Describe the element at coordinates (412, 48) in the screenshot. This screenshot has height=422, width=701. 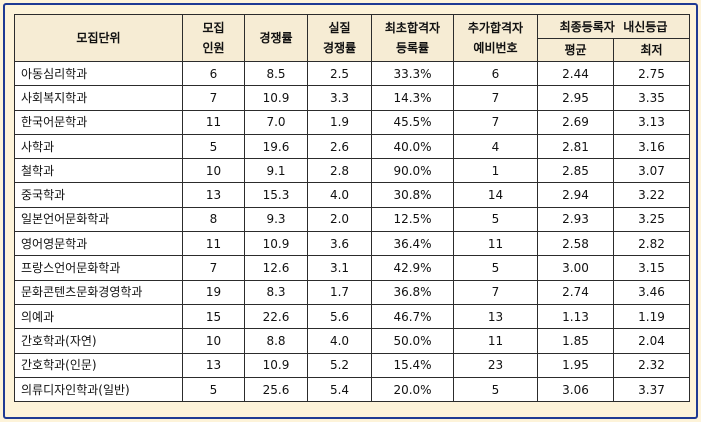
I see `header-first-line2: 등록률` at that location.